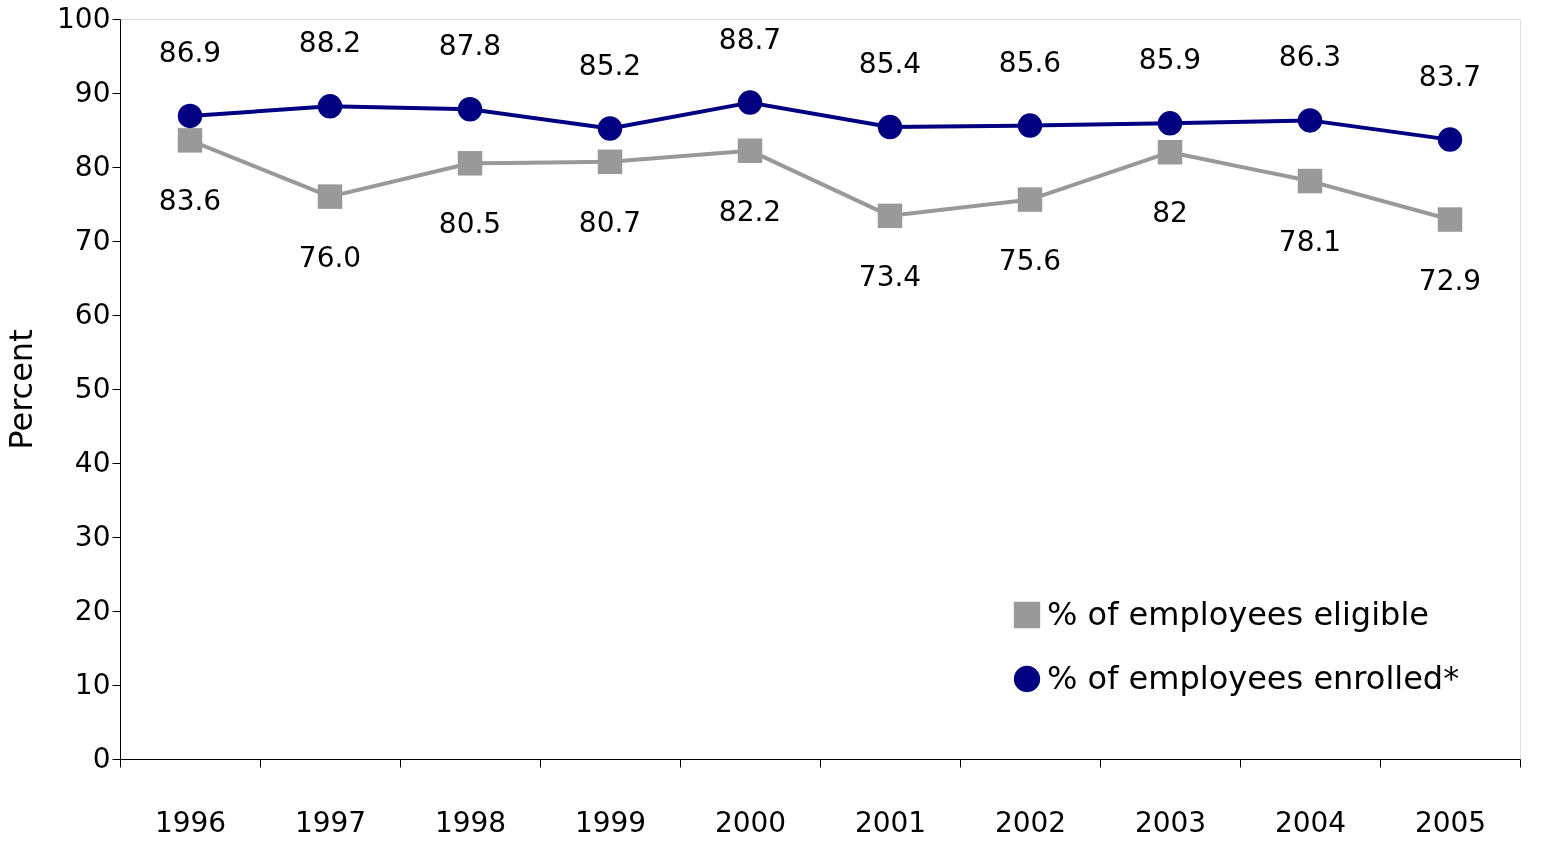  Describe the element at coordinates (1030, 62) in the screenshot. I see `data-label: 85.6` at that location.